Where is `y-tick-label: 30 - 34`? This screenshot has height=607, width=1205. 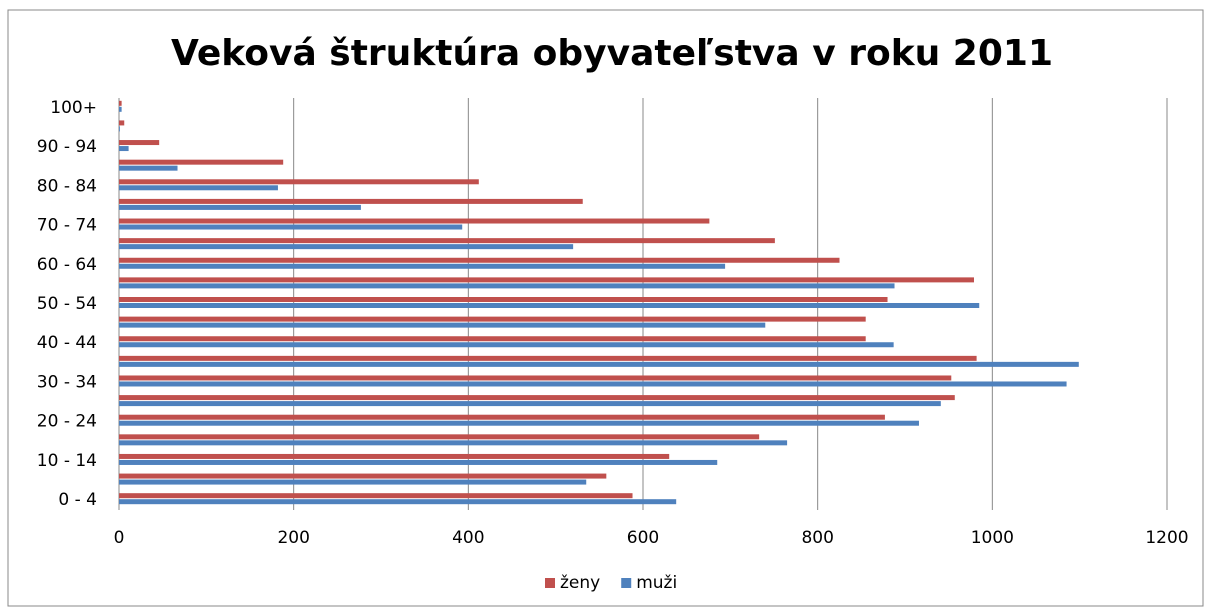 y-tick-label: 30 - 34 is located at coordinates (67, 382).